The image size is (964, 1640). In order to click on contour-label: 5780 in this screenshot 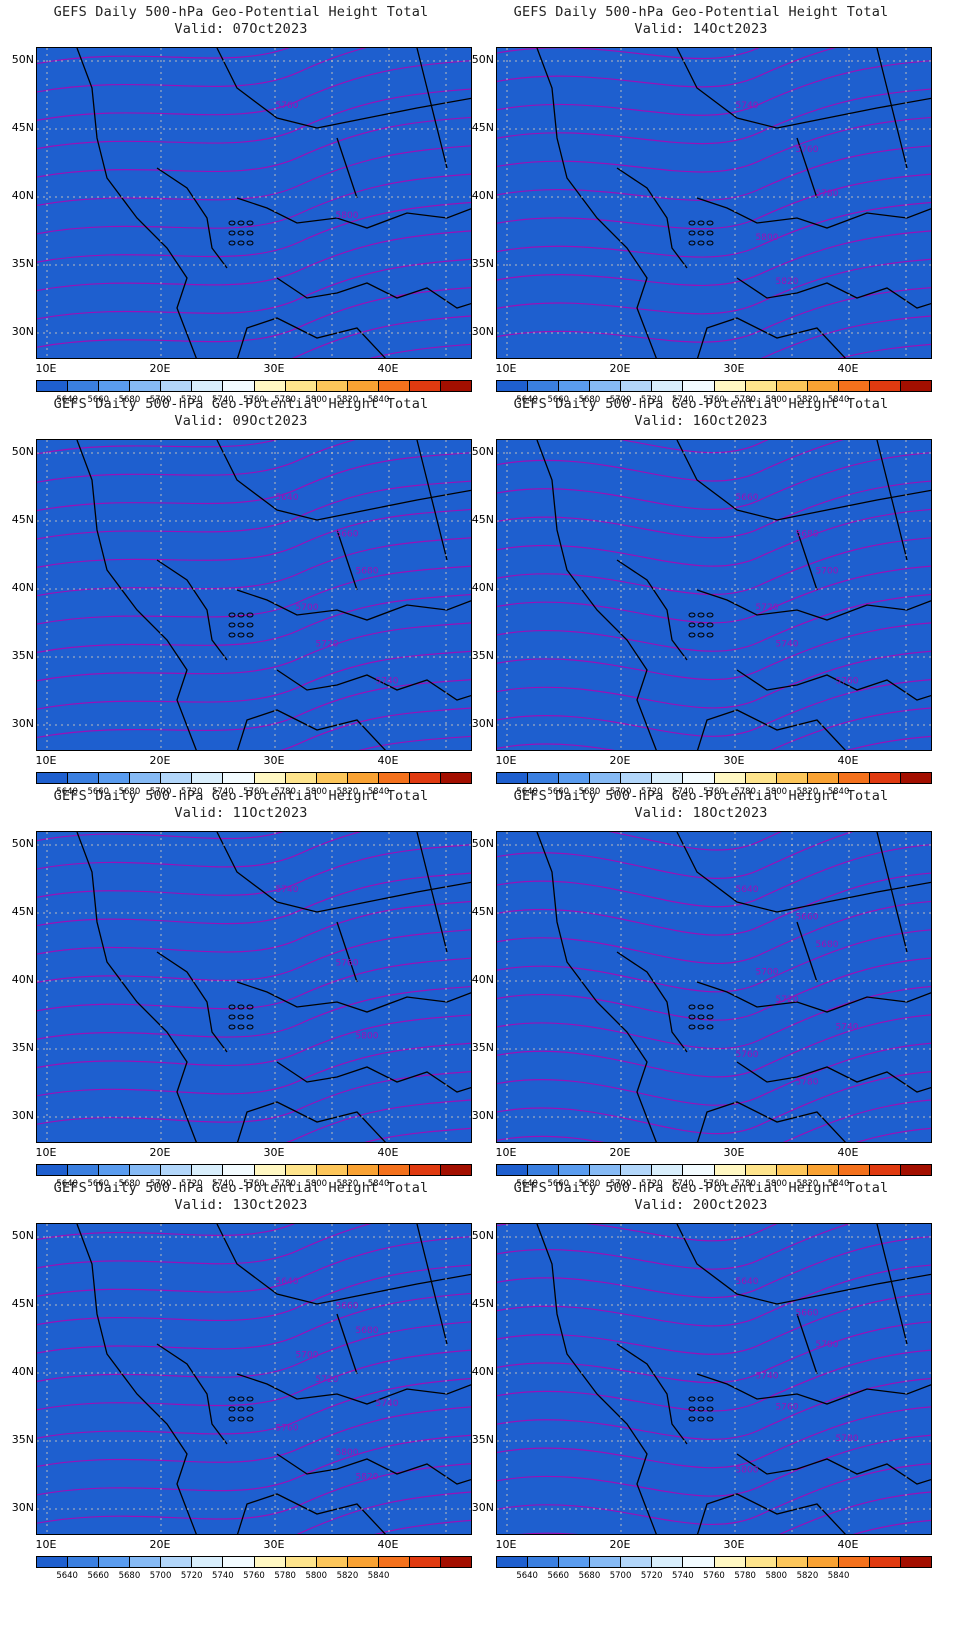, I will do `click(827, 194)`.